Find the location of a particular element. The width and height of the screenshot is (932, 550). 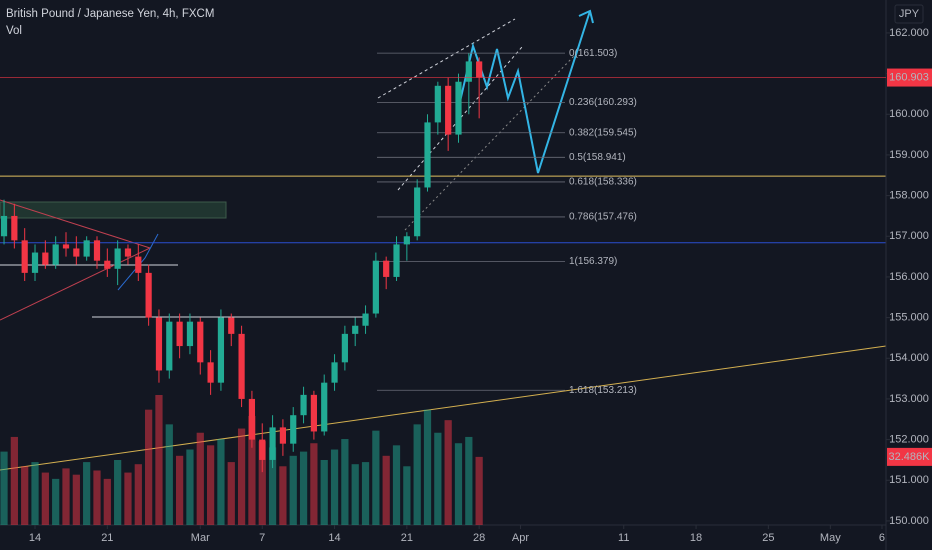

x-tick-label: Apr is located at coordinates (520, 538).